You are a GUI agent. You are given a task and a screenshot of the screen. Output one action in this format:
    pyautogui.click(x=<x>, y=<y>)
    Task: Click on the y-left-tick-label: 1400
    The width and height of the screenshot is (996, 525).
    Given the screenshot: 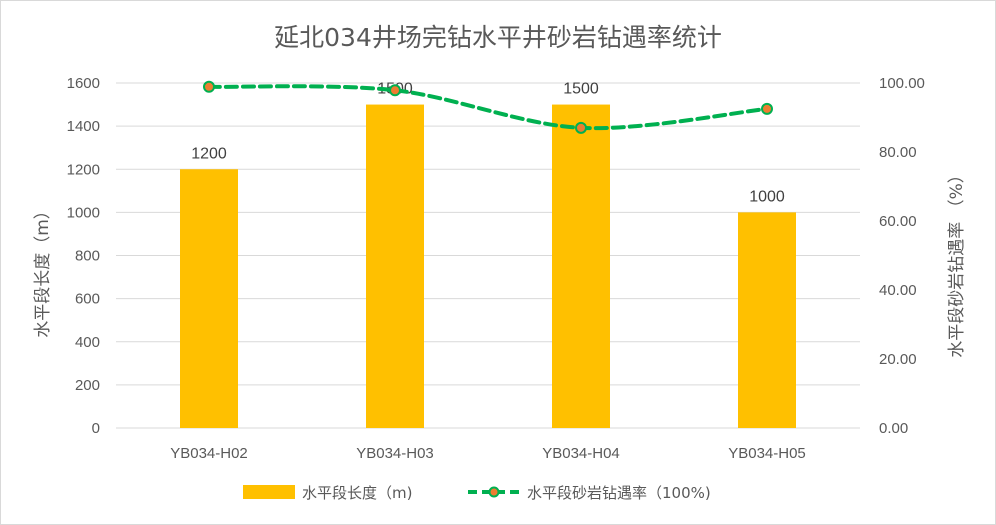 What is the action you would take?
    pyautogui.click(x=83, y=126)
    